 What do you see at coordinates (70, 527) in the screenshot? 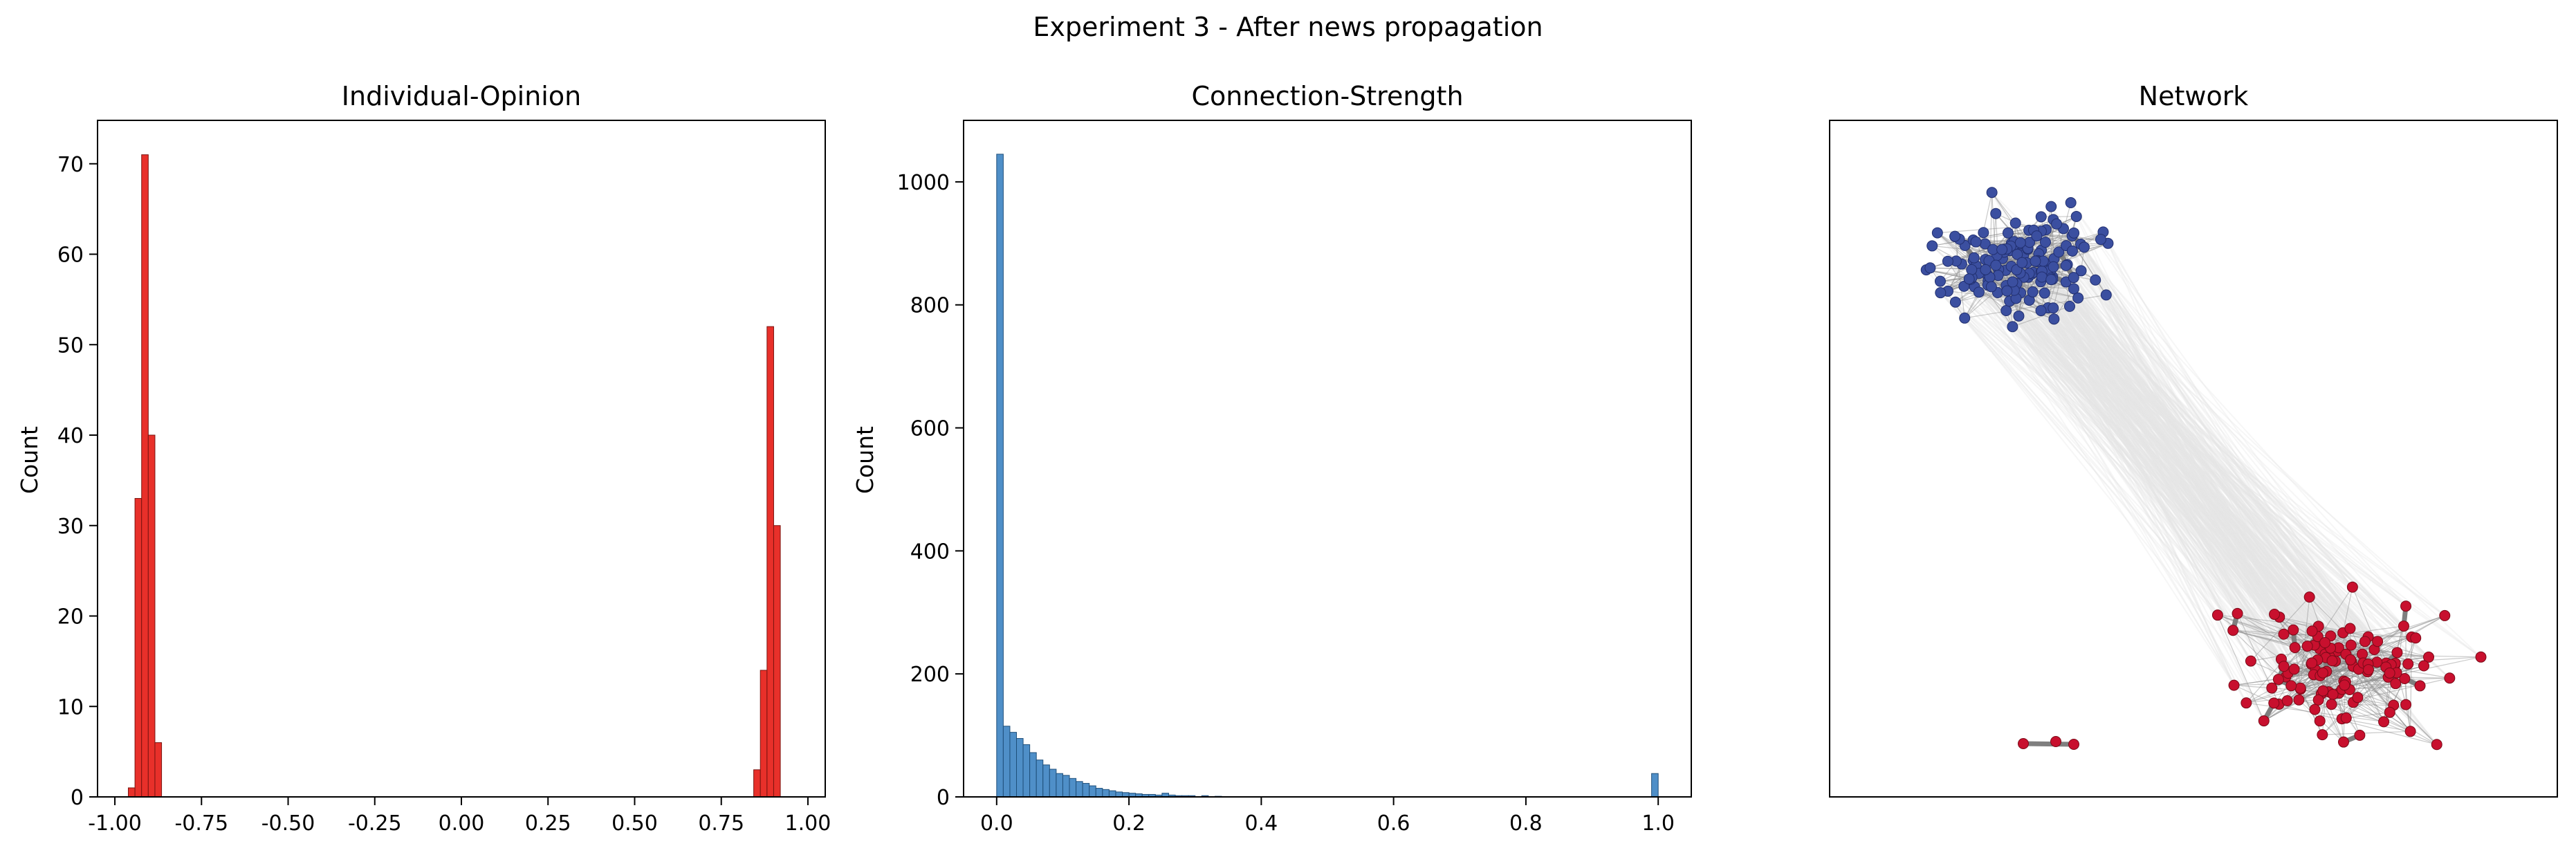
I see `y-tick-label: 30` at bounding box center [70, 527].